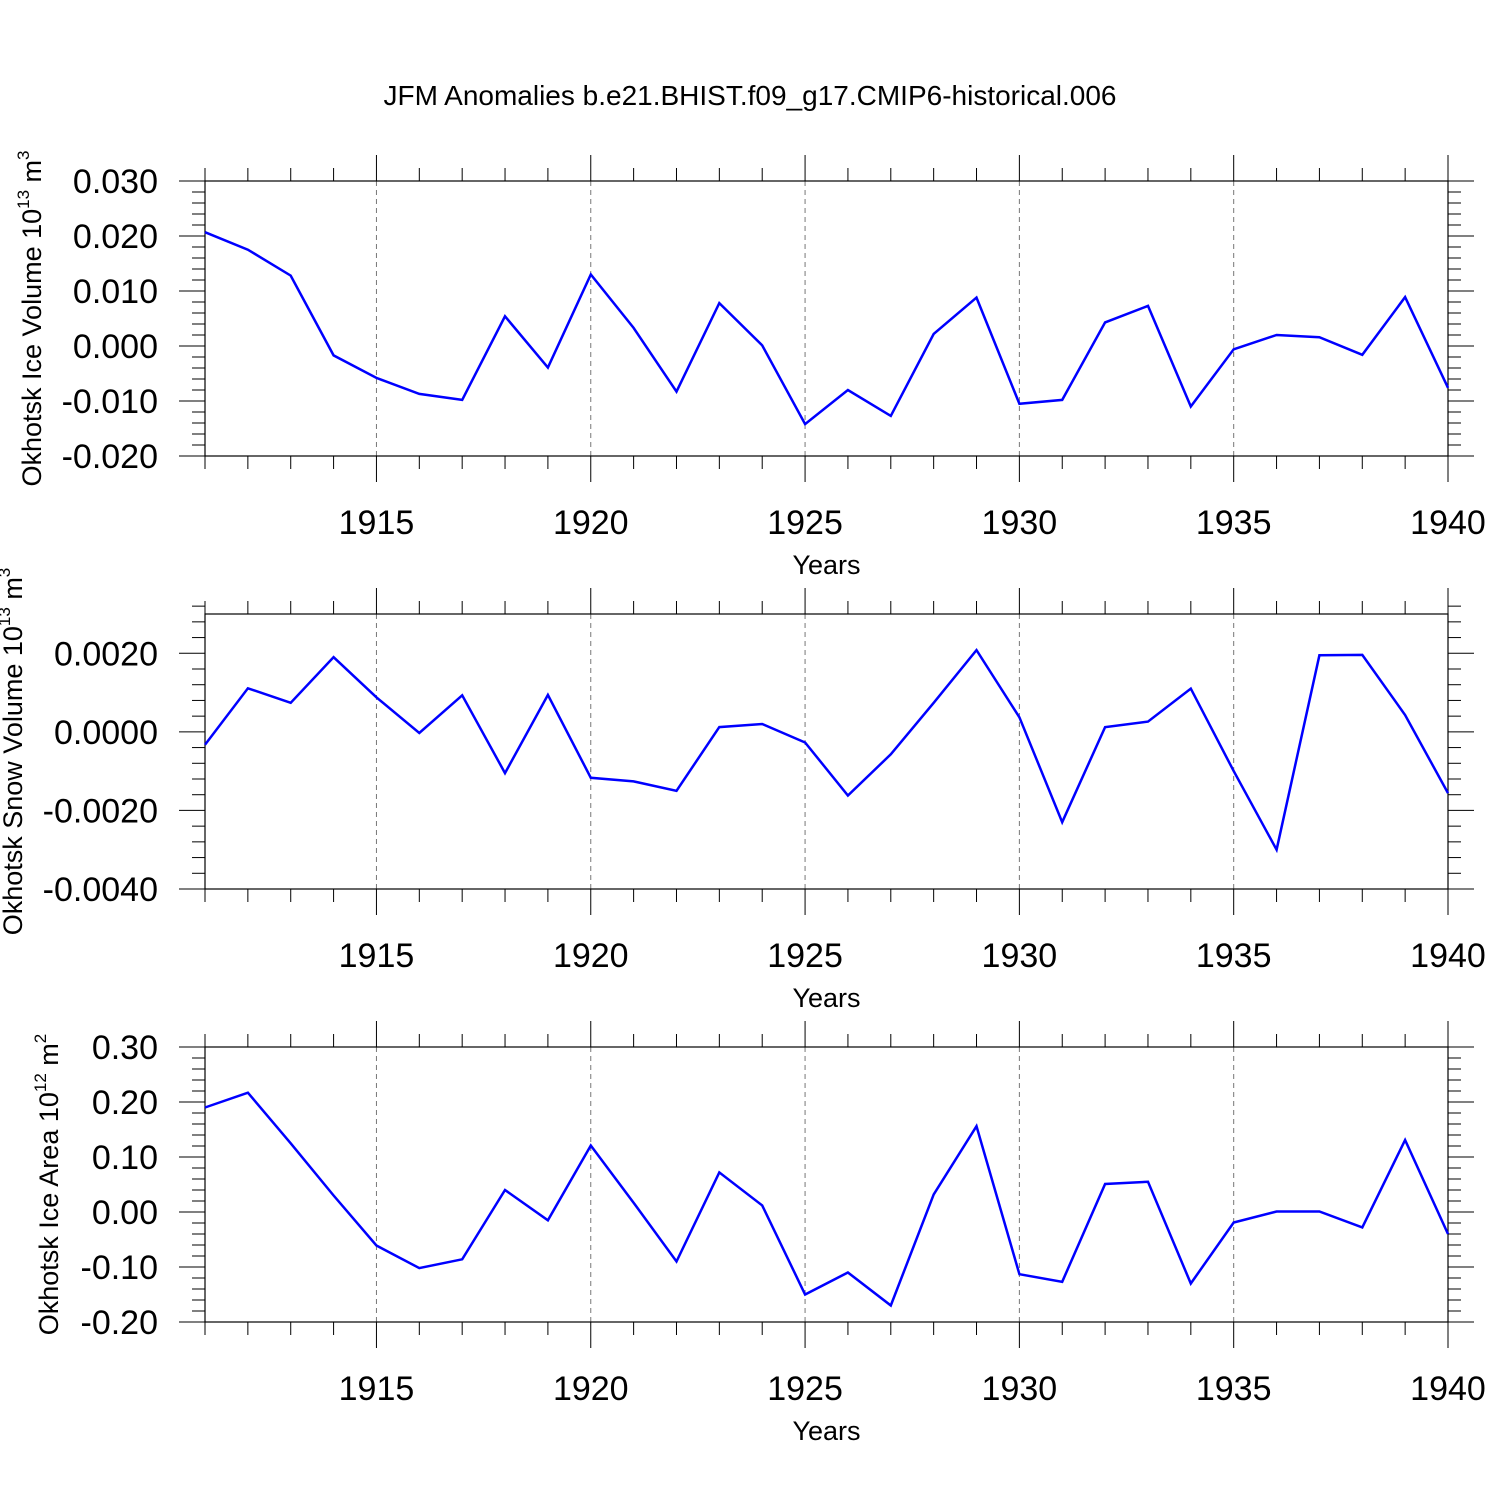 This screenshot has height=1500, width=1500. Describe the element at coordinates (115, 237) in the screenshot. I see `y-tick-label: 0.020` at that location.